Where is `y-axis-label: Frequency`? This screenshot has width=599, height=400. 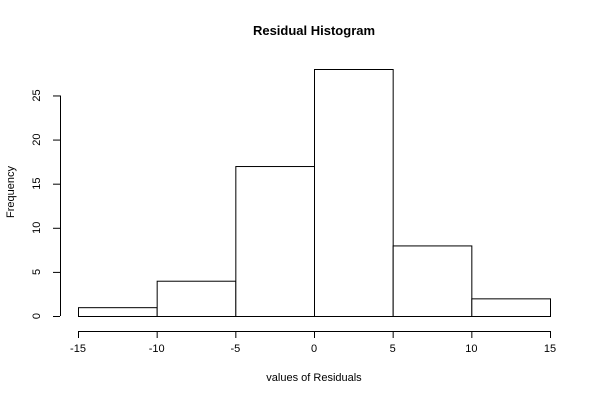 y-axis-label: Frequency is located at coordinates (11, 192).